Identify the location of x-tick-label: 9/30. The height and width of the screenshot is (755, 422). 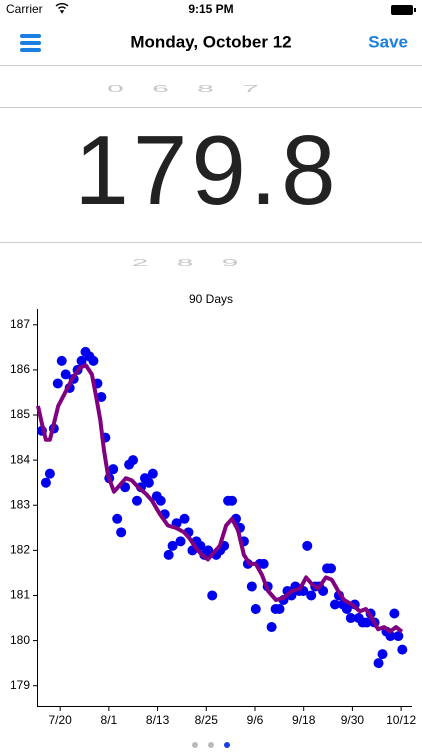
(353, 720).